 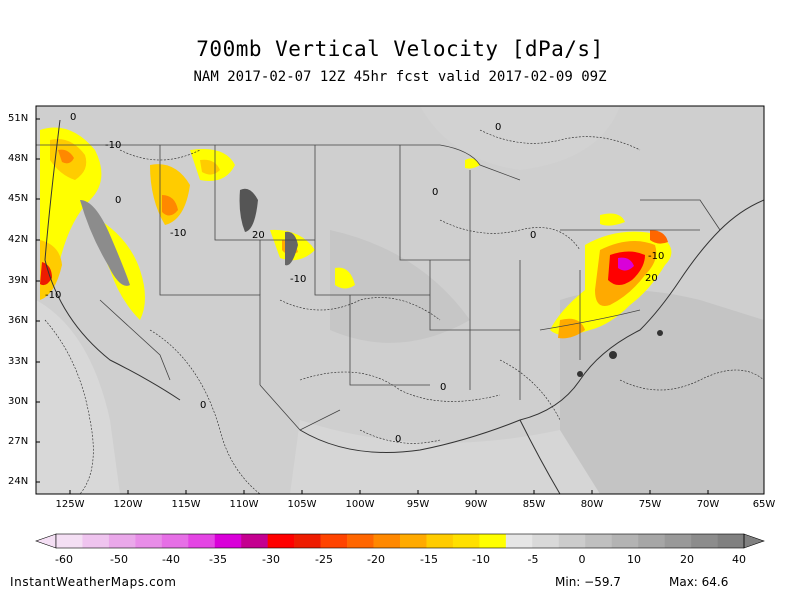 I want to click on ascent-idaho-core, so click(x=170, y=205).